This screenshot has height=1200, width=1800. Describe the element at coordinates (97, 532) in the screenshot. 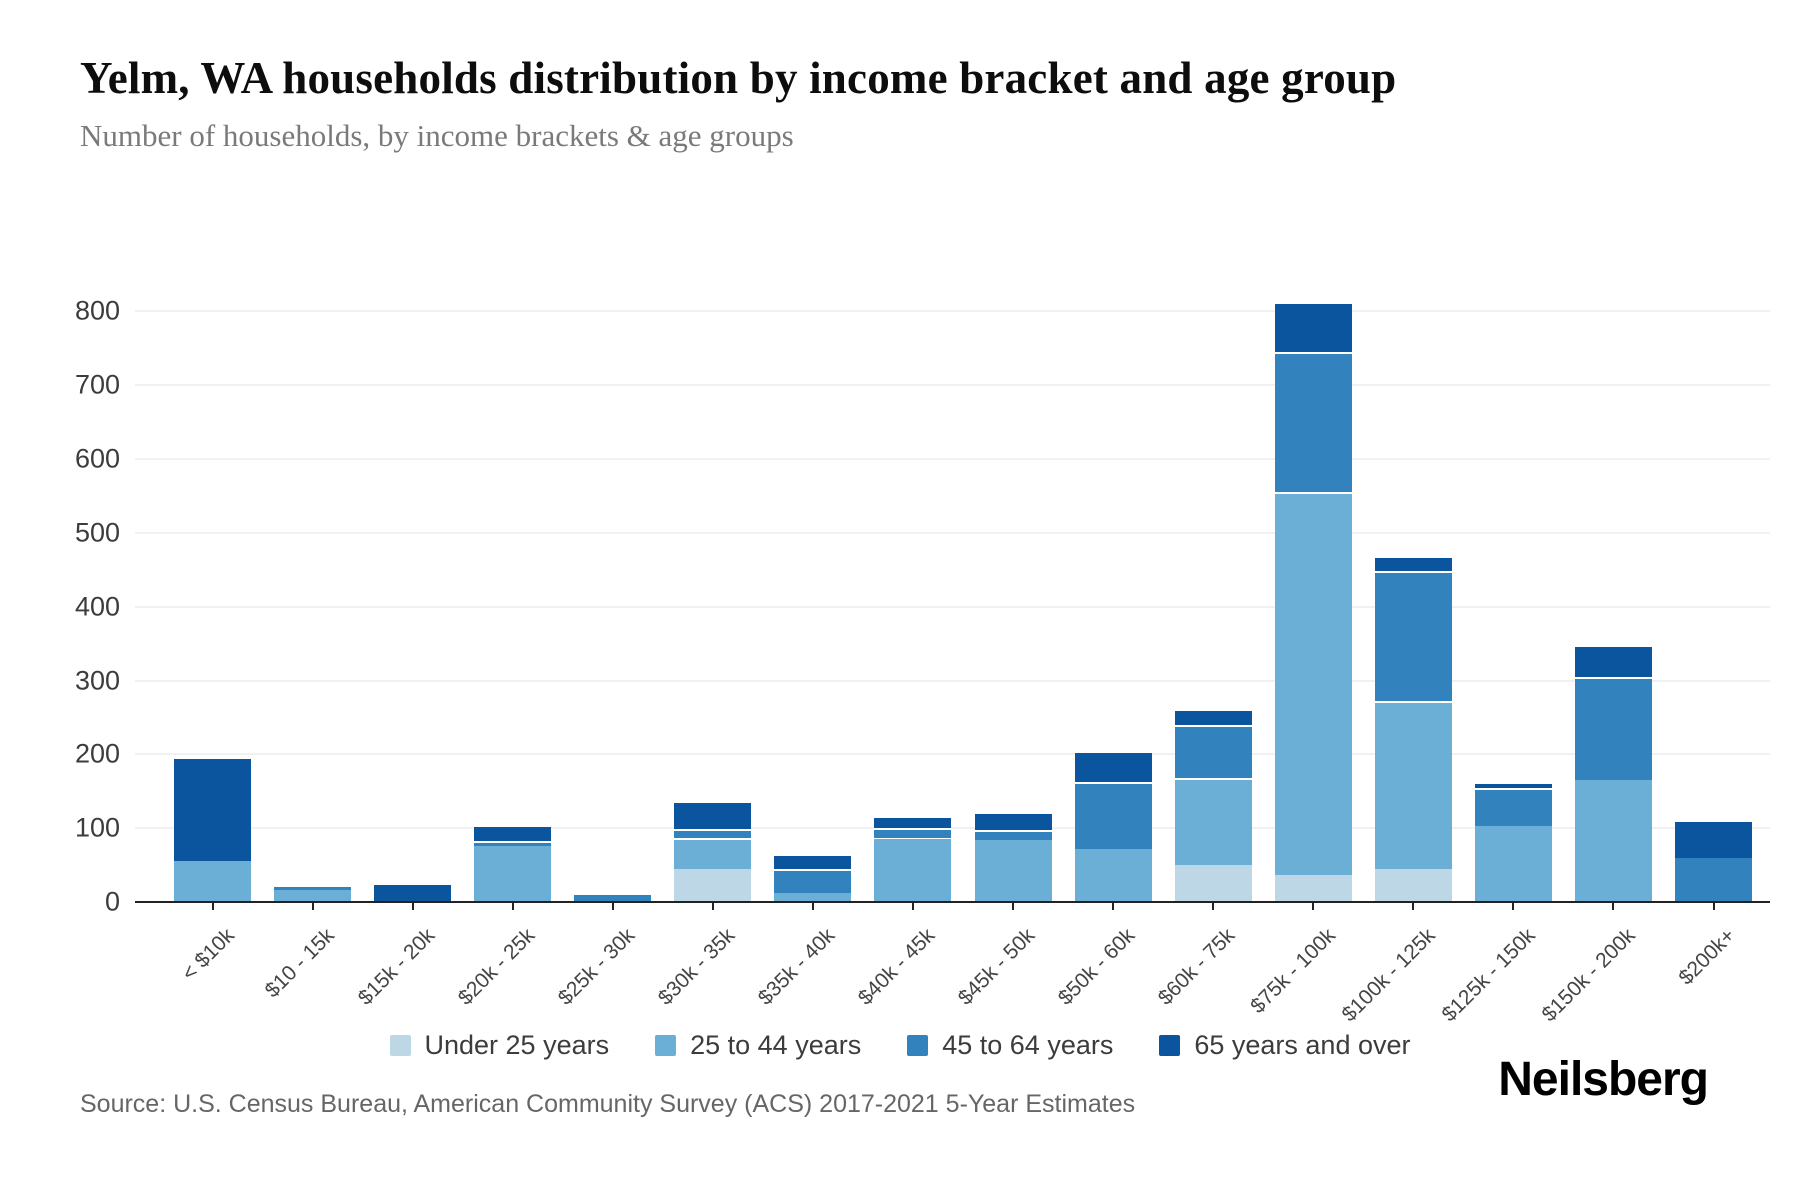

I see `y-axis-tick-label: 500` at that location.